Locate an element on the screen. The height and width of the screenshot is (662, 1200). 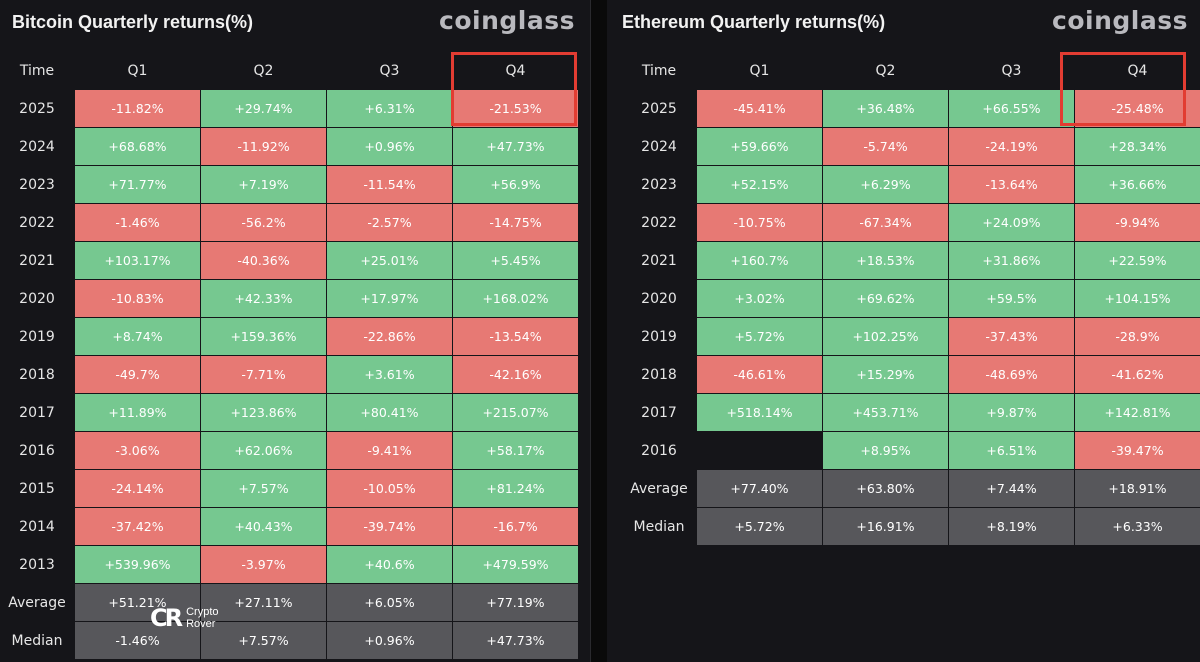
row-label-2025: 2025 is located at coordinates (37, 109).